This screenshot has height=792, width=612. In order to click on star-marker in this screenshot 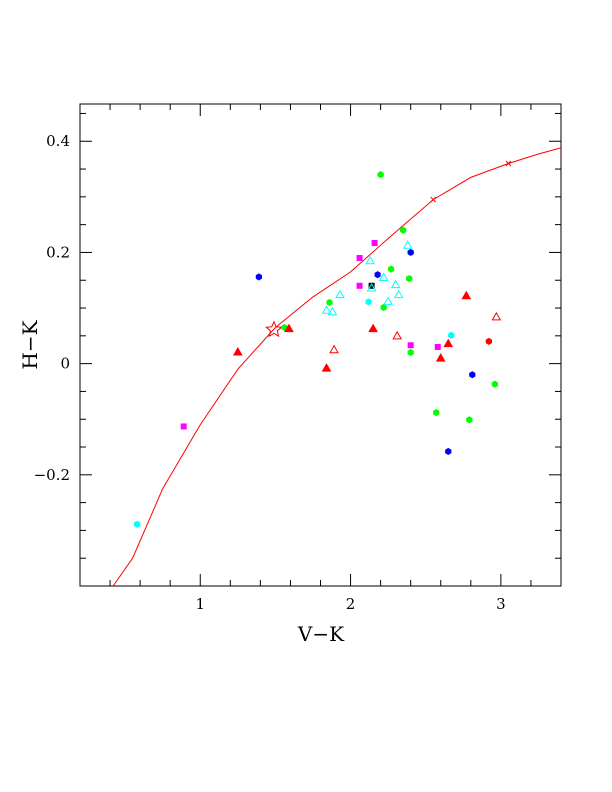, I will do `click(274, 329)`.